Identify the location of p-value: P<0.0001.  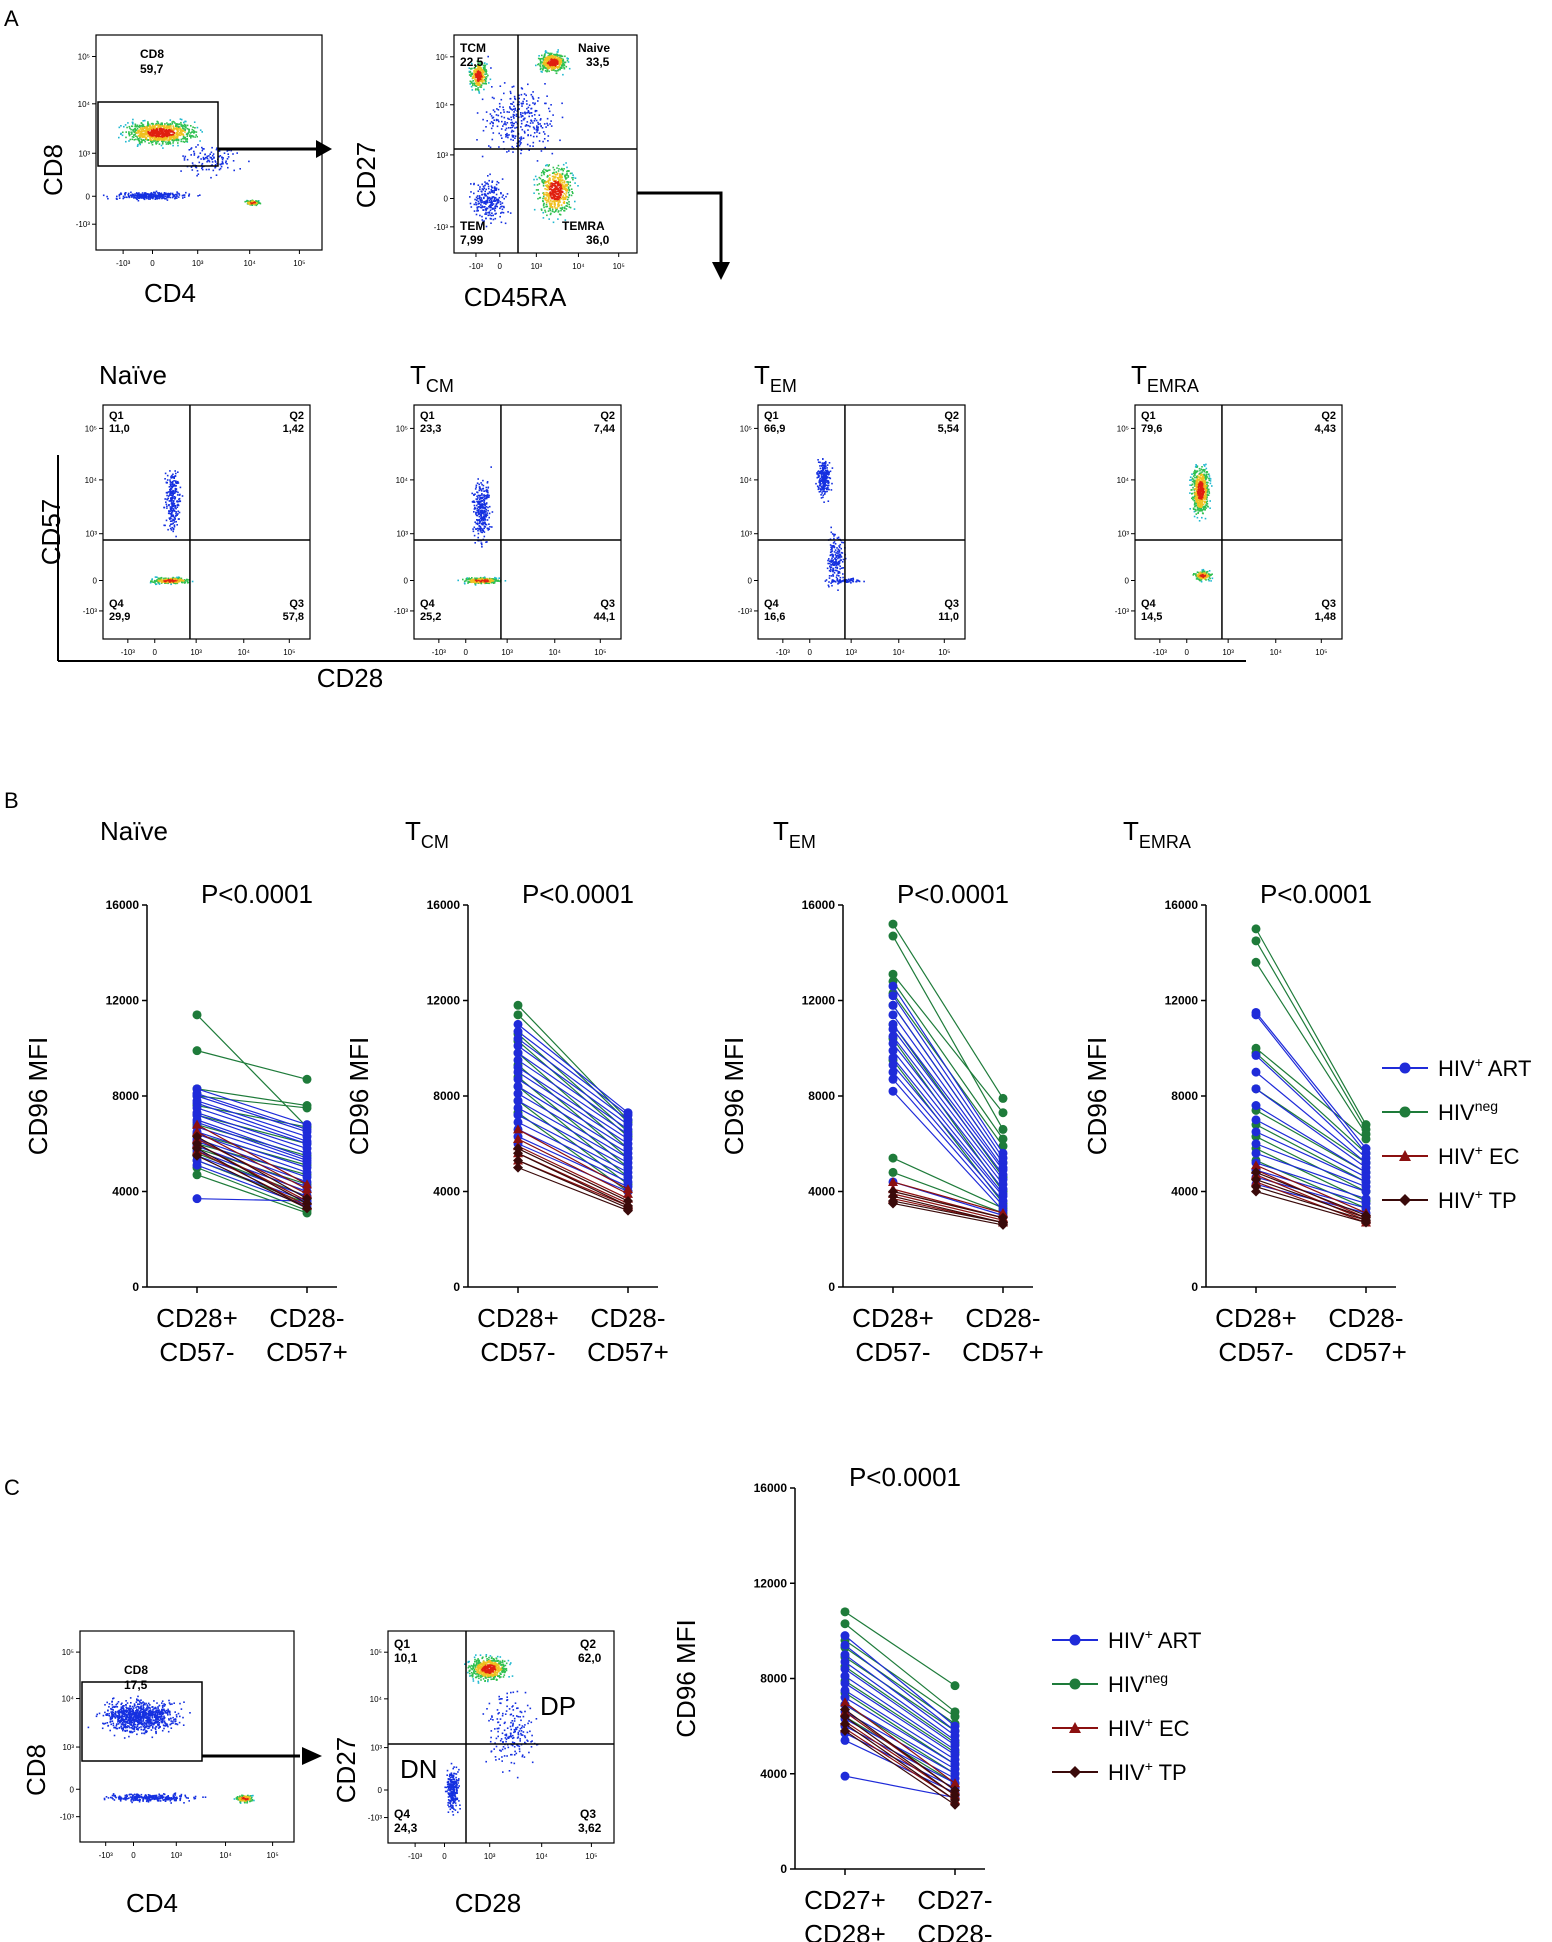
(905, 1477).